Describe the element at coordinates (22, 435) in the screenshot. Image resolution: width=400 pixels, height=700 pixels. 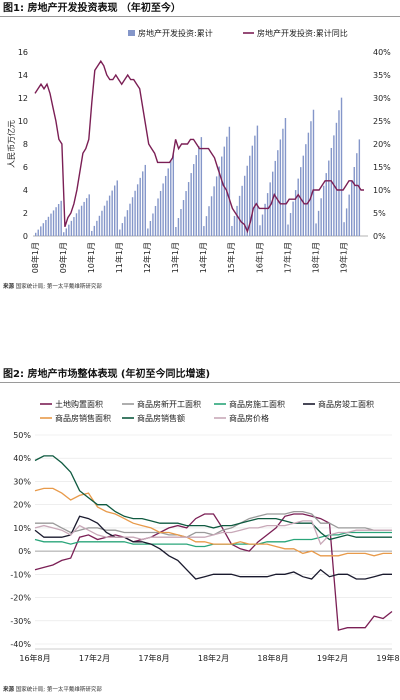
I see `y-tick-label: 50%` at that location.